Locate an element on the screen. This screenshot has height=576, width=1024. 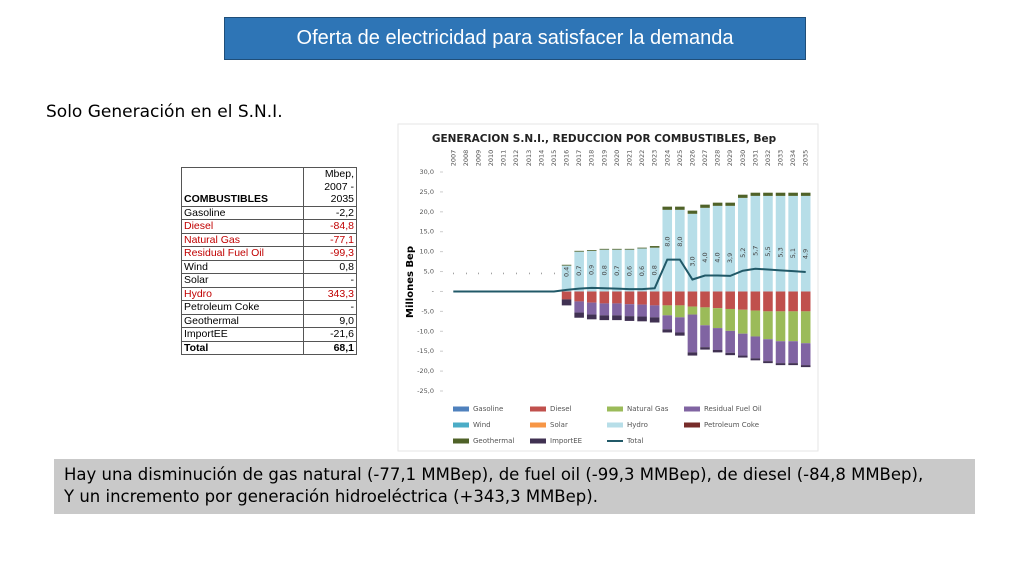
y-tick-label: 10,0 is located at coordinates (427, 252).